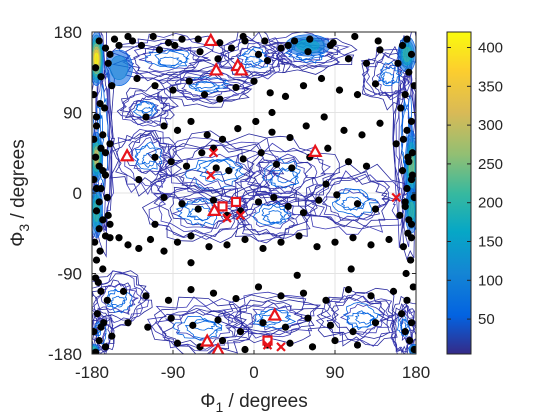  What do you see at coordinates (335, 372) in the screenshot?
I see `x-tick-label: 90` at bounding box center [335, 372].